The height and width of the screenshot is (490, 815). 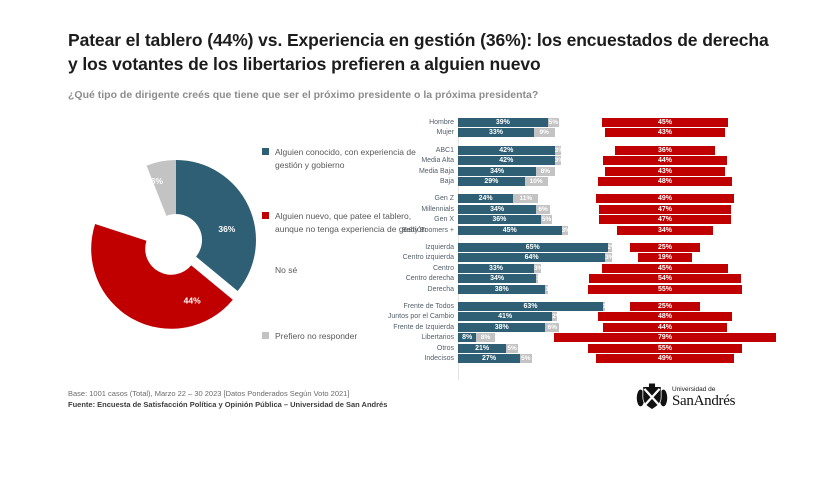 I want to click on bar-known: 65%, so click(x=533, y=247).